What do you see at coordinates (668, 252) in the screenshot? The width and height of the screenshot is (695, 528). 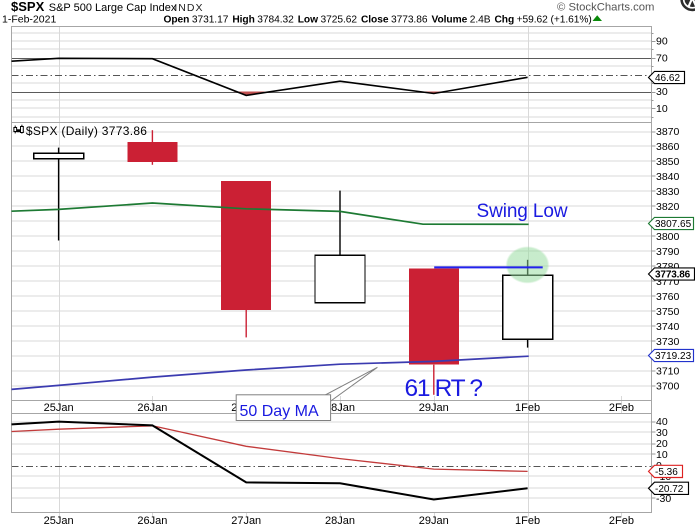 I see `svg-text: 3790` at bounding box center [668, 252].